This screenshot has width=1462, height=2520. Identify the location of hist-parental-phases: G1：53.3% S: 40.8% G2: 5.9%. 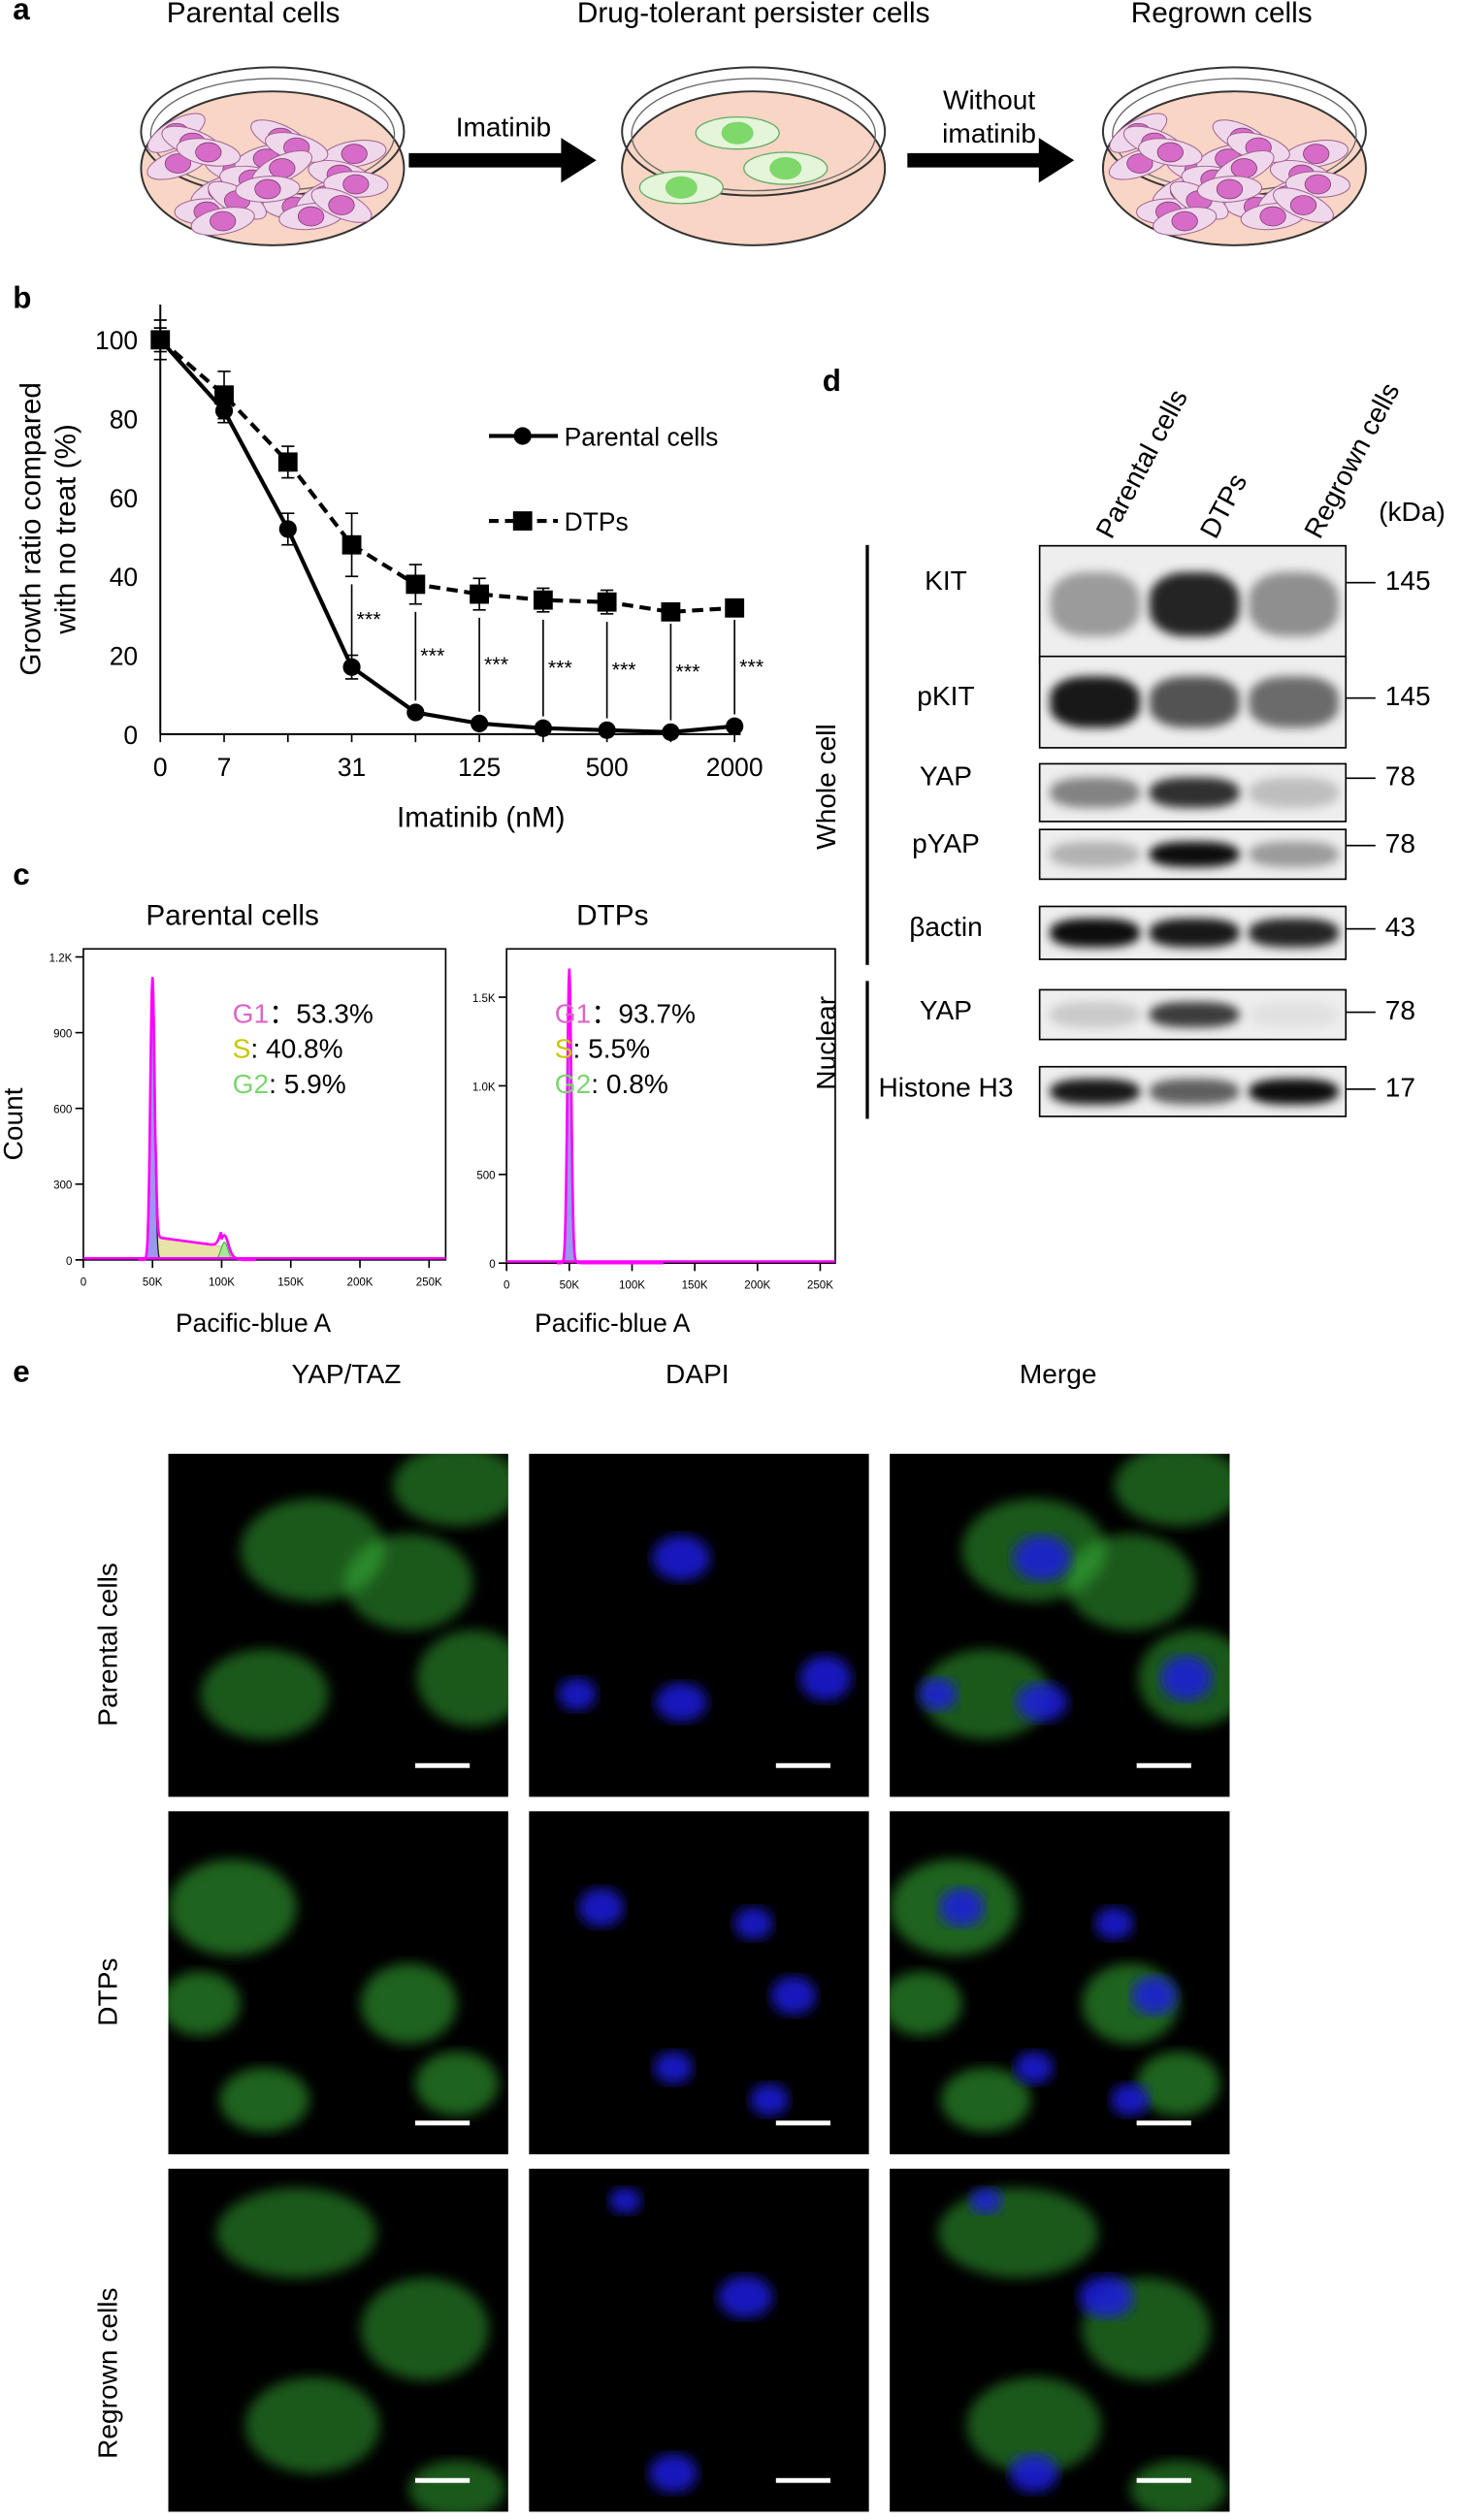
(303, 1050).